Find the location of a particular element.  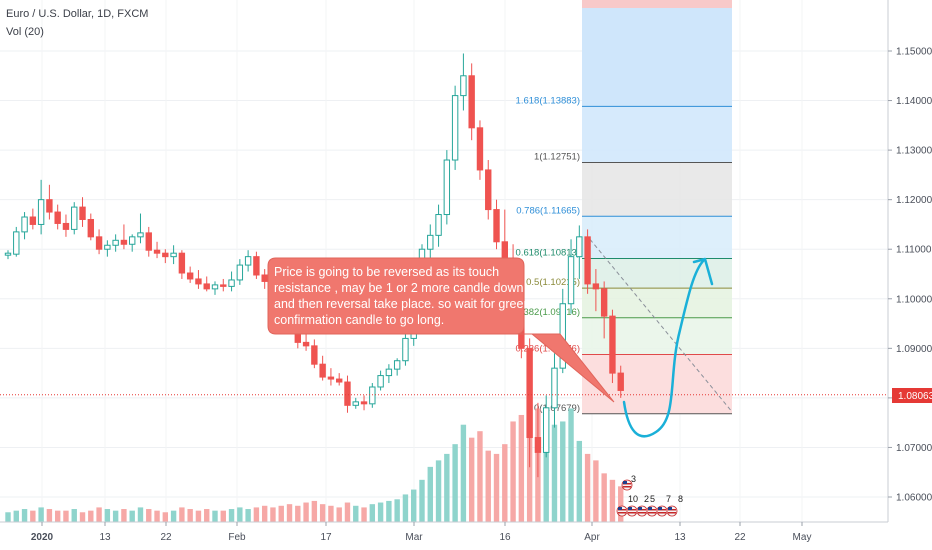

price-axis-bg is located at coordinates (910, 275).